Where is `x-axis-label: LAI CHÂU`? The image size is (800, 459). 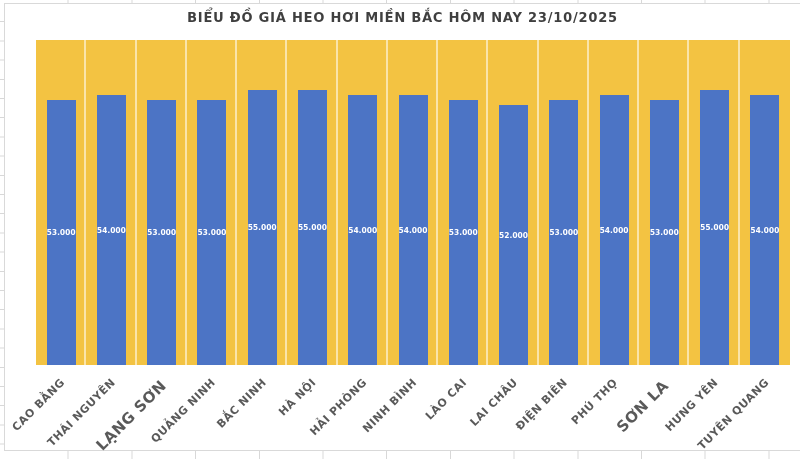
x-axis-label: LAI CHÂU is located at coordinates (494, 402).